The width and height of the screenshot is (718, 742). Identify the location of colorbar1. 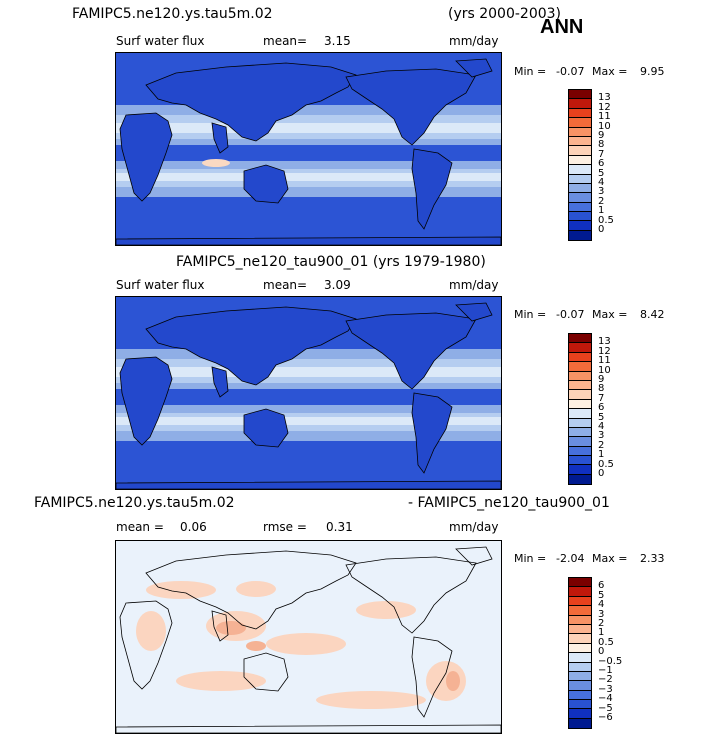
(580, 165).